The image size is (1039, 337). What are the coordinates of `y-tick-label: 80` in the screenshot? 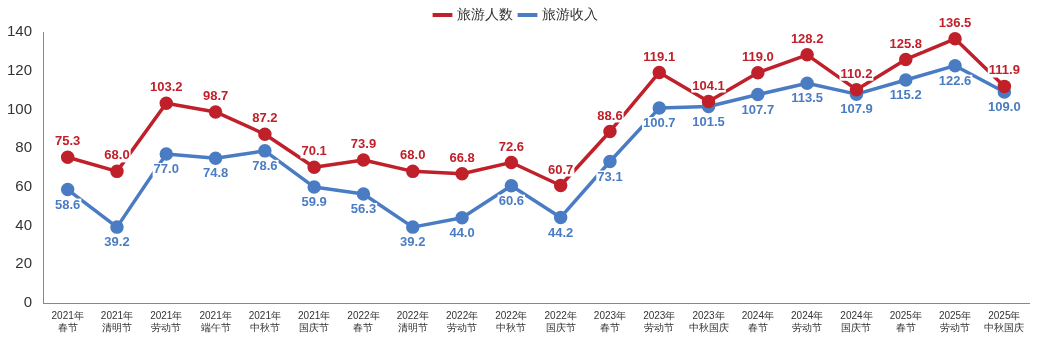 It's located at (24, 147).